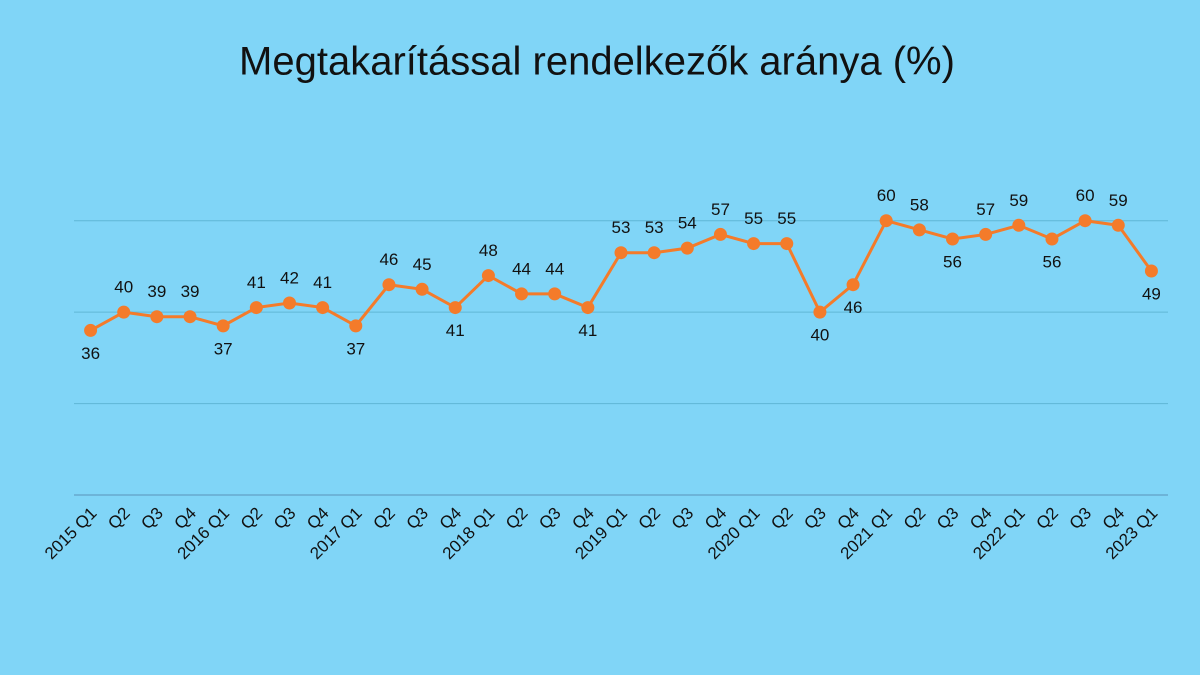 The height and width of the screenshot is (675, 1200). Describe the element at coordinates (687, 223) in the screenshot. I see `data-label: 54` at that location.